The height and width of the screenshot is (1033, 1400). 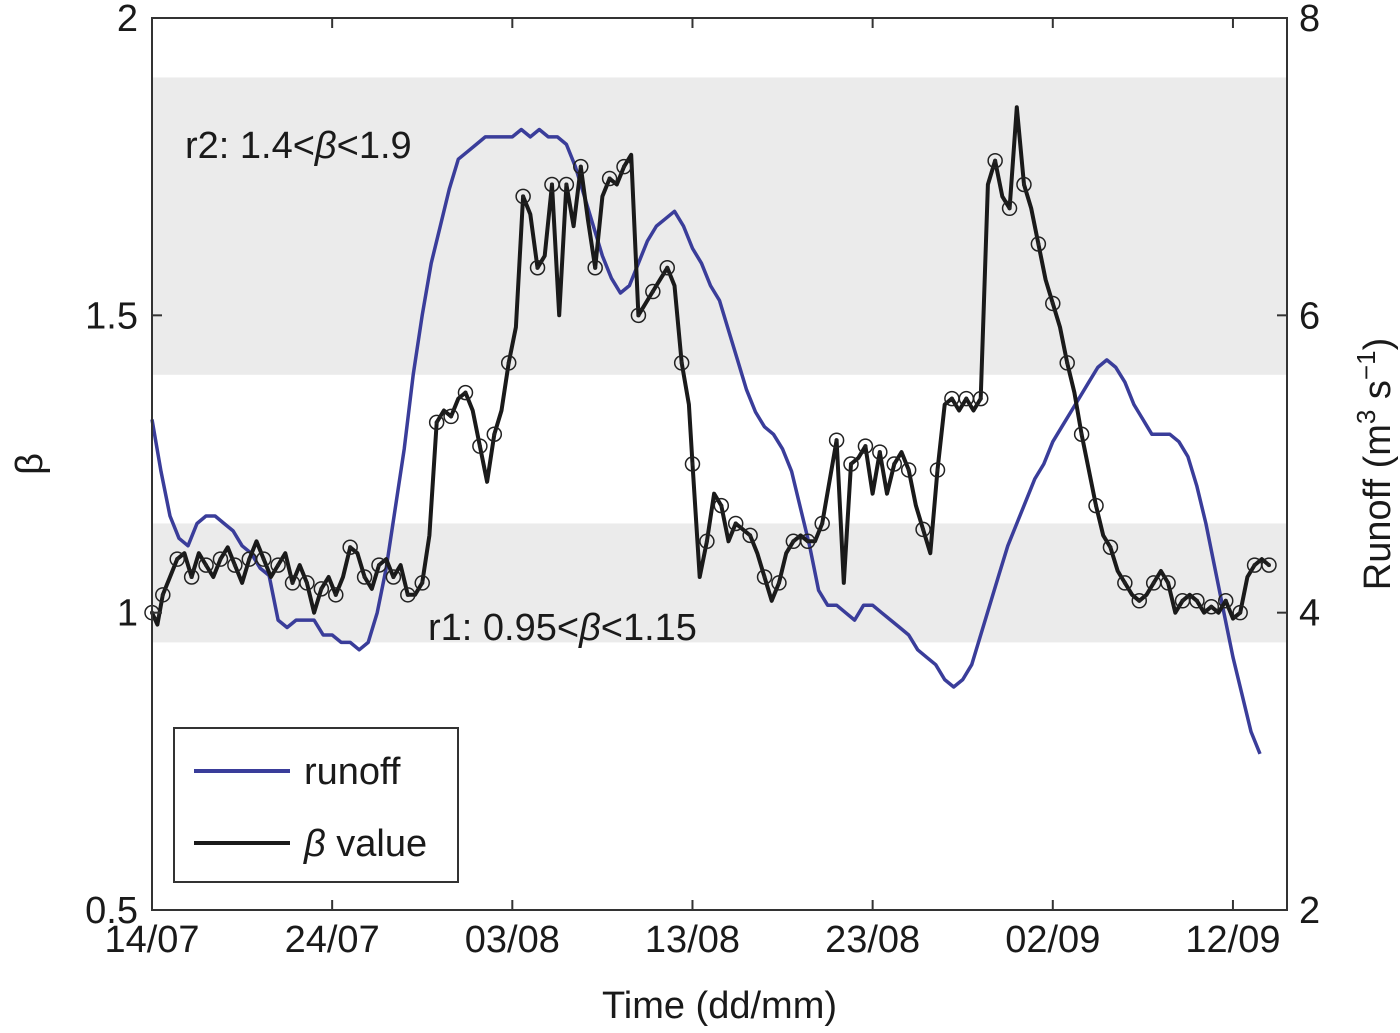 I want to click on regime-band-label-beta: β, so click(x=325, y=146).